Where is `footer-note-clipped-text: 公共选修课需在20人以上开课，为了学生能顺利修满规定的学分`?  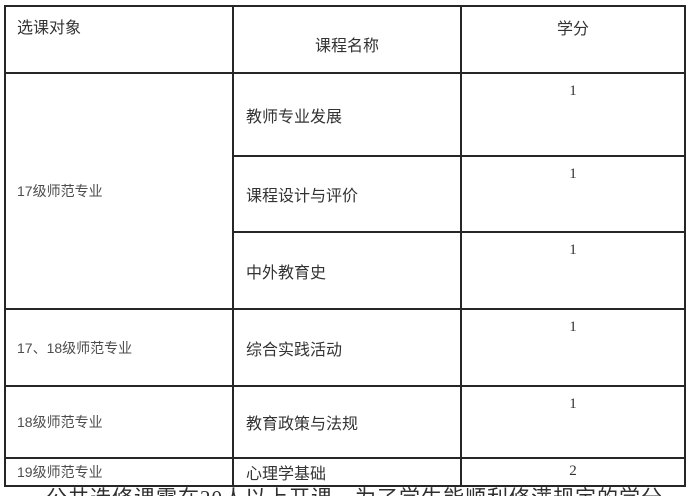 footer-note-clipped-text: 公共选修课需在20人以上开课，为了学生能顺利修满规定的学分 is located at coordinates (349, 491).